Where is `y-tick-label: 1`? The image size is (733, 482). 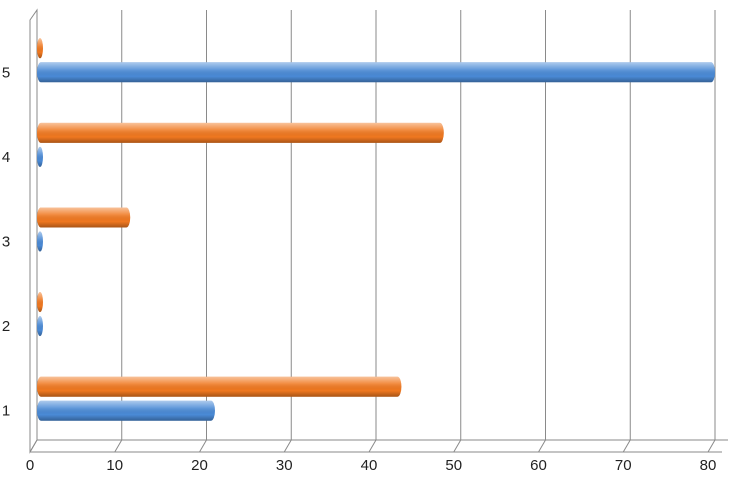
y-tick-label: 1 is located at coordinates (6, 411).